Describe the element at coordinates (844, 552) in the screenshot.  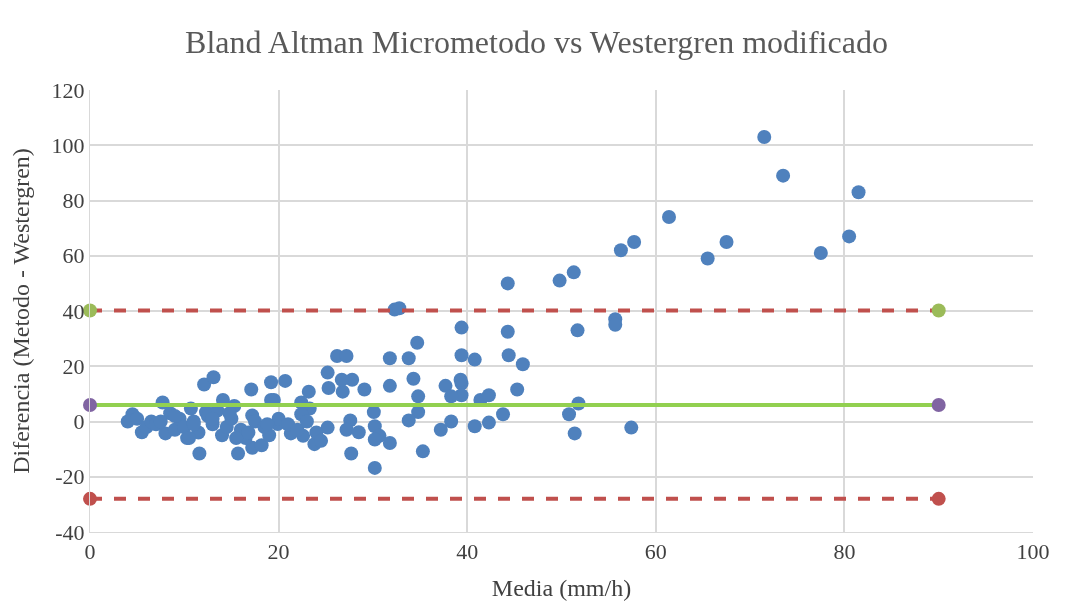
I see `x-tick-label: 80` at that location.